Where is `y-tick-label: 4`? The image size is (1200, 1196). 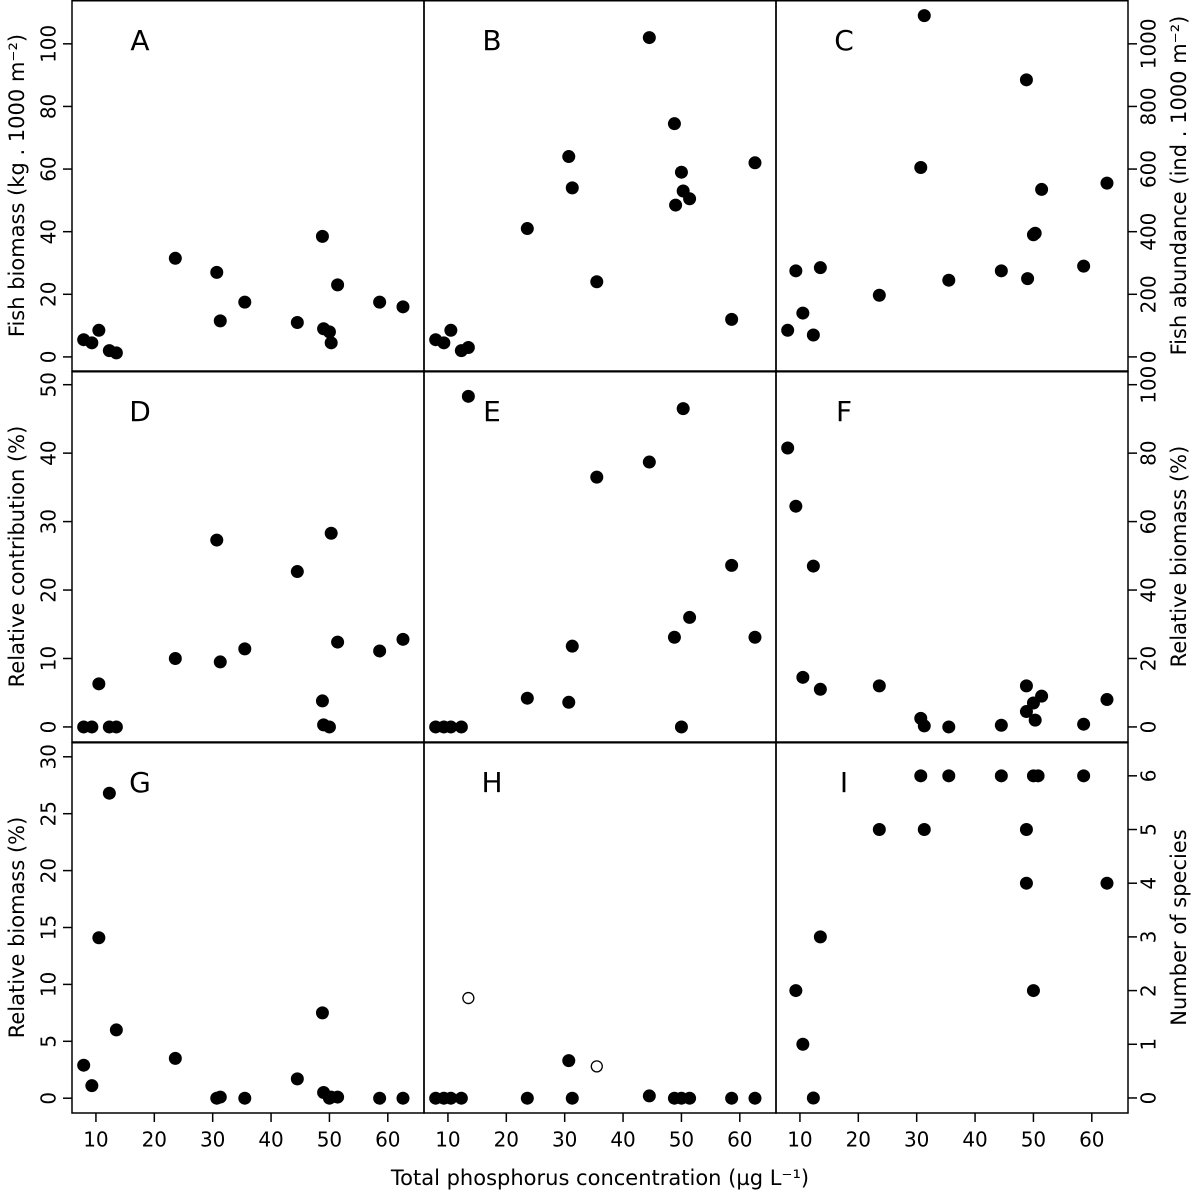 y-tick-label: 4 is located at coordinates (1149, 883).